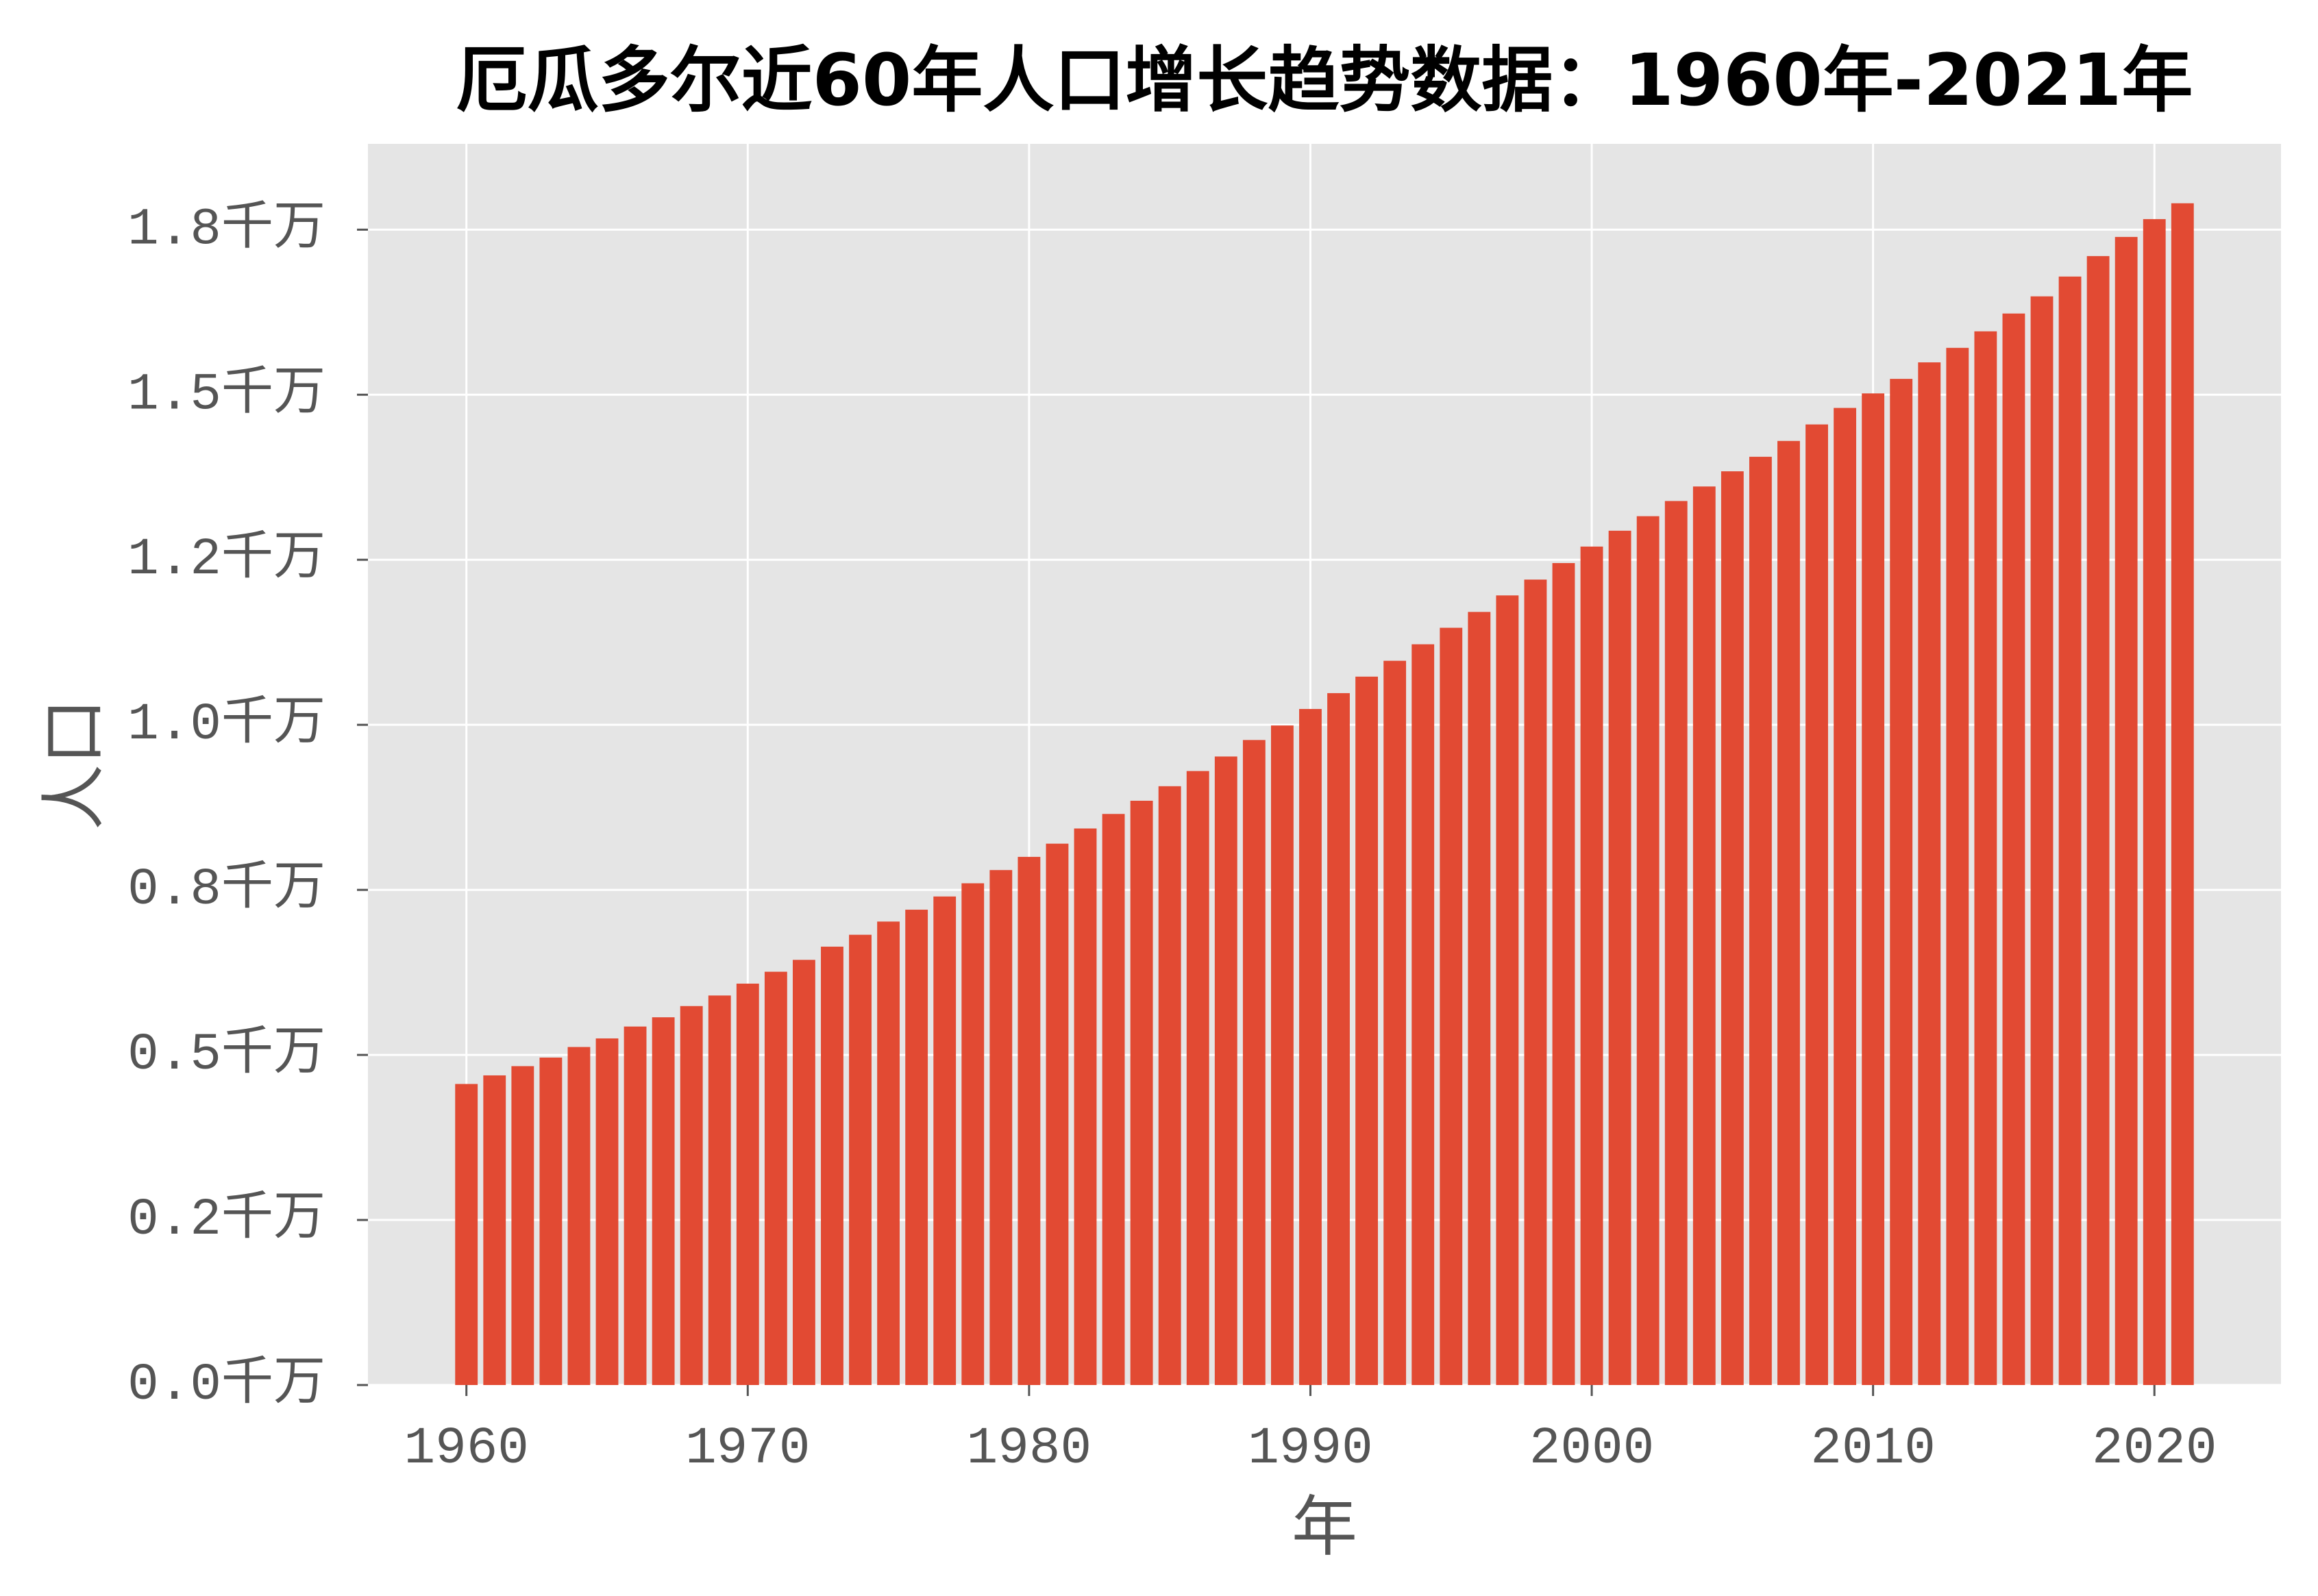 Image resolution: width=2318 pixels, height=1596 pixels. What do you see at coordinates (226, 229) in the screenshot?
I see `y-tick-label: 1.8千万` at bounding box center [226, 229].